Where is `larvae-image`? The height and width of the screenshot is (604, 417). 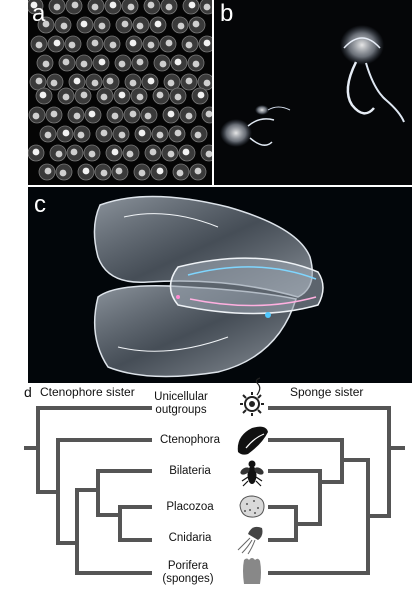
larvae-image is located at coordinates (312, 86).